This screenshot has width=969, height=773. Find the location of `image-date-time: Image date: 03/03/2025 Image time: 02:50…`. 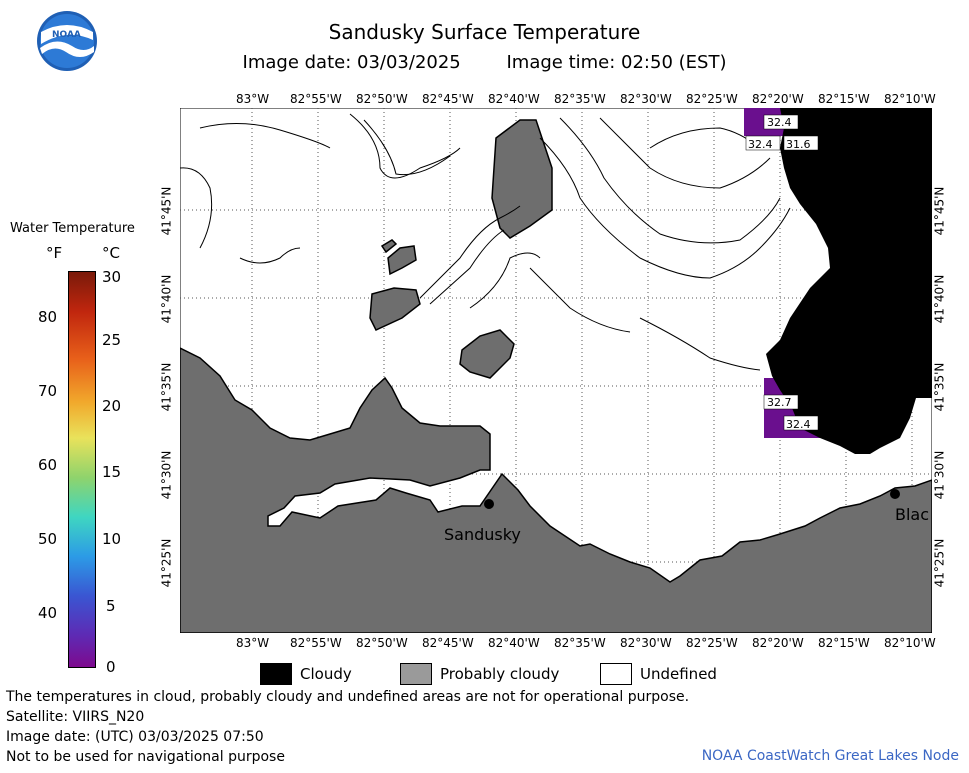

image-date-time: Image date: 03/03/2025 Image time: 02:50… is located at coordinates (484, 62).